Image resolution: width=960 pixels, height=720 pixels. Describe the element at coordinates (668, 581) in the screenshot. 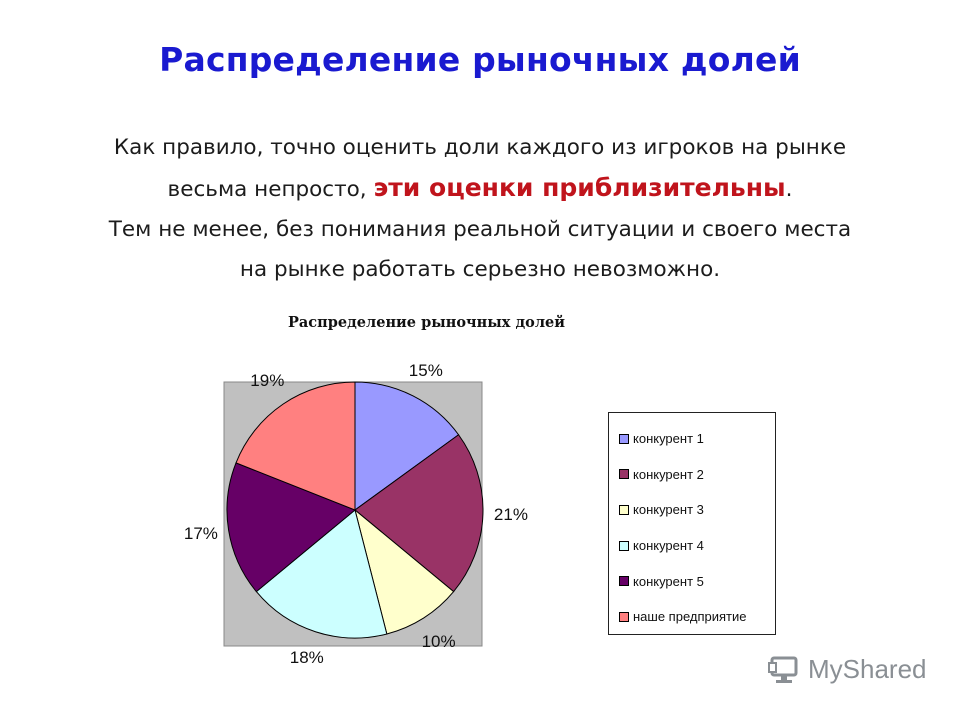

I see `legend-label: конкурент 5` at that location.